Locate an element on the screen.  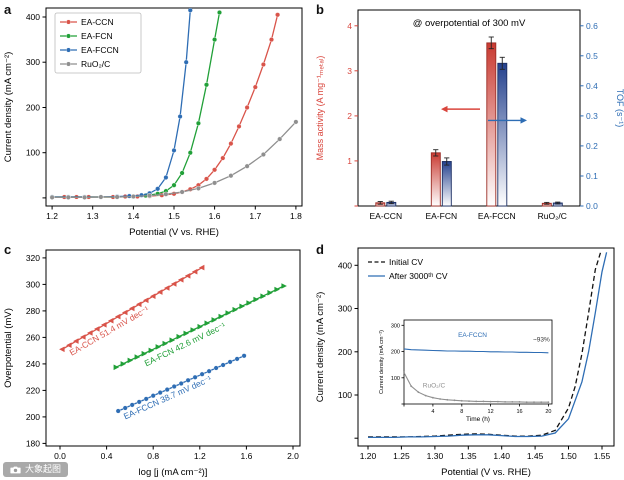
tafel-annotation: EA-CCN 51.4 mV dec⁻¹ is located at coordinates (109, 331).